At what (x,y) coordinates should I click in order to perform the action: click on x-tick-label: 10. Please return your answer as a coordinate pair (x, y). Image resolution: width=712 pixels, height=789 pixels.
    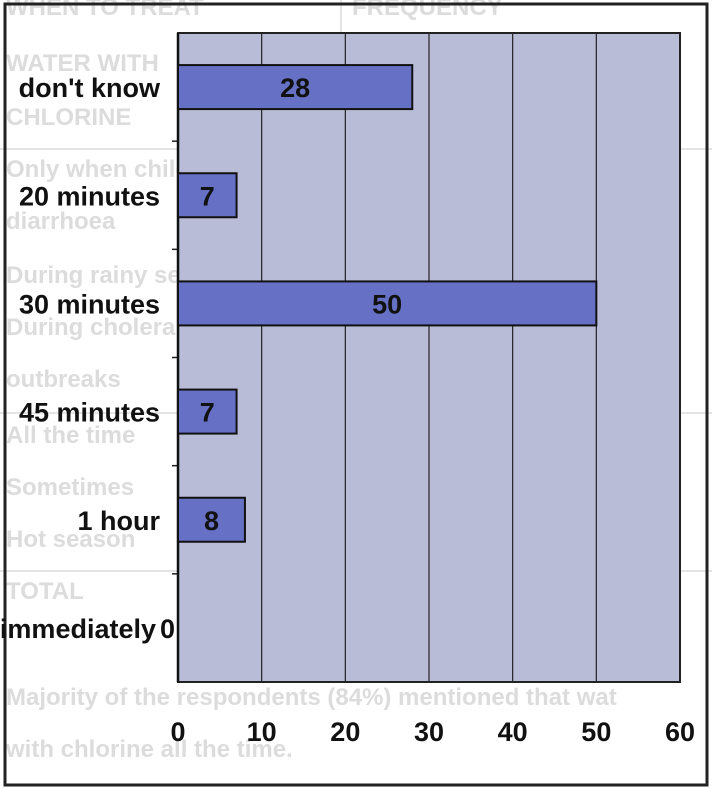
    Looking at the image, I should click on (262, 732).